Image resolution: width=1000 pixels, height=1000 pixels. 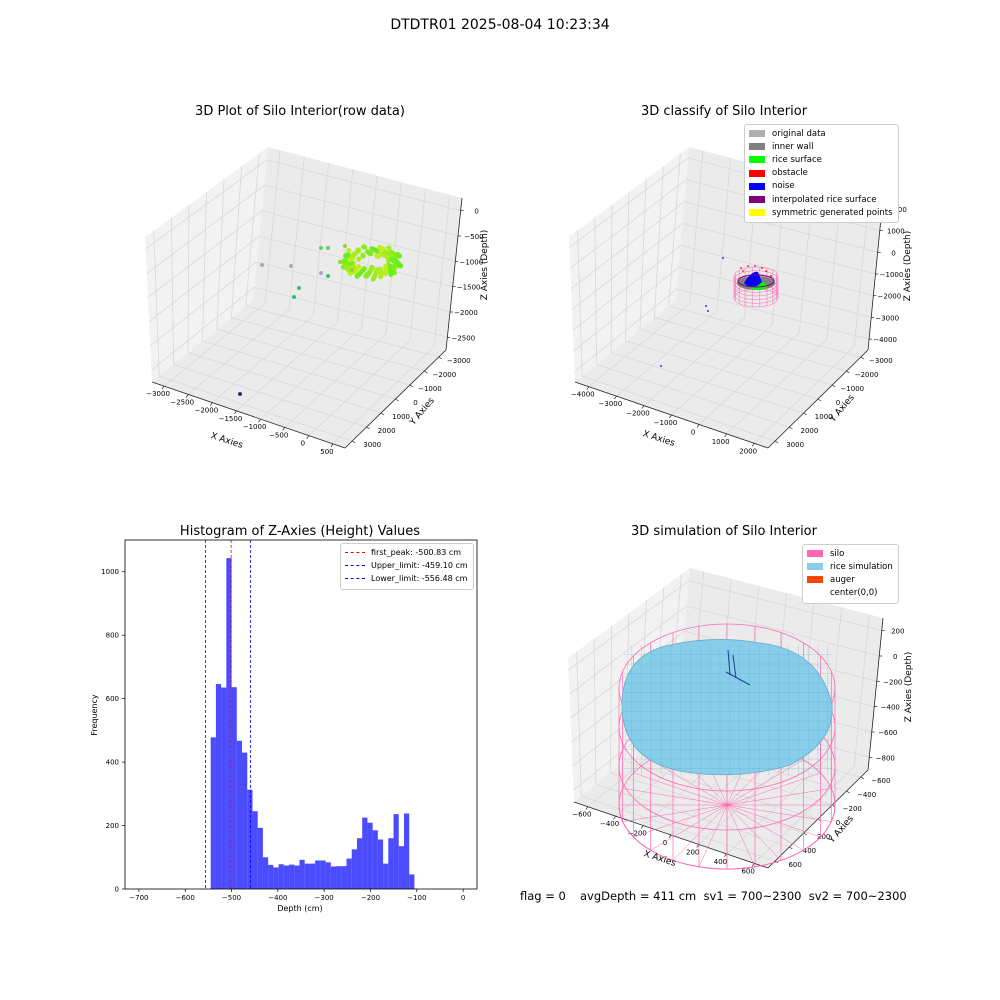 What do you see at coordinates (415, 403) in the screenshot?
I see `raw-y-tick-label: 0` at bounding box center [415, 403].